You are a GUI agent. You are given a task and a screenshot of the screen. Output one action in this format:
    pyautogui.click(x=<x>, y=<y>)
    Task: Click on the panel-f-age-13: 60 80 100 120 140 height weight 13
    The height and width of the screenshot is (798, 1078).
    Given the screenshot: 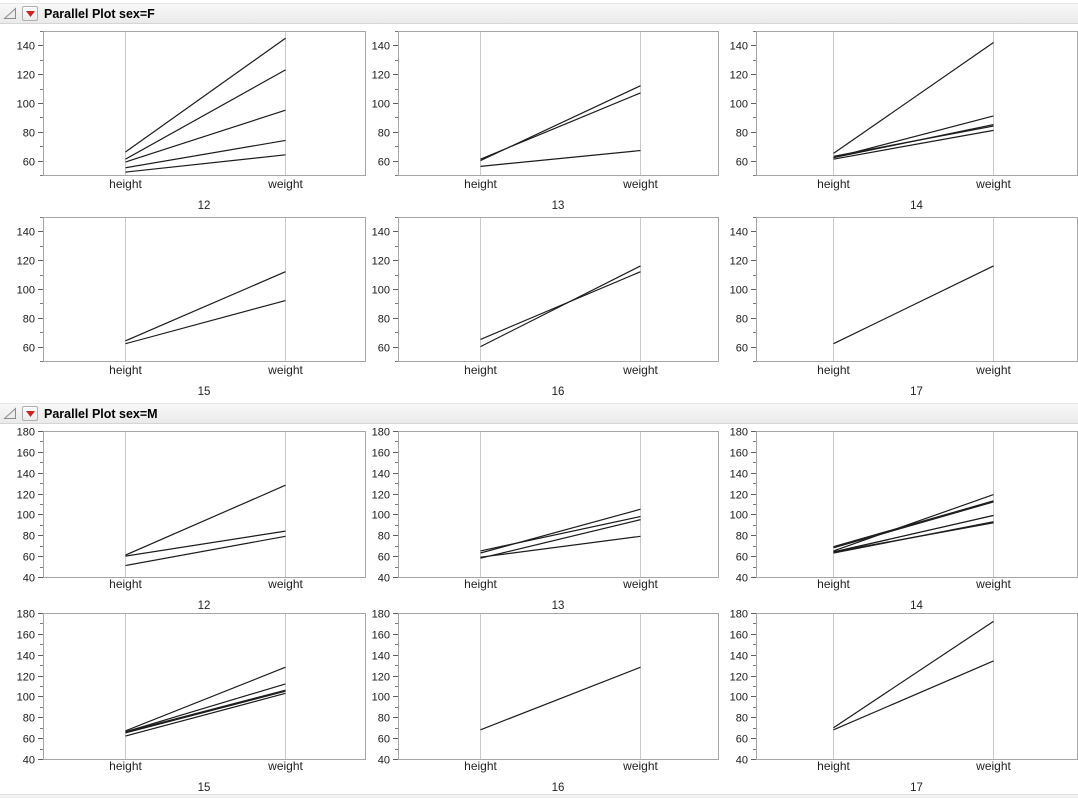 What is the action you would take?
    pyautogui.click(x=545, y=121)
    